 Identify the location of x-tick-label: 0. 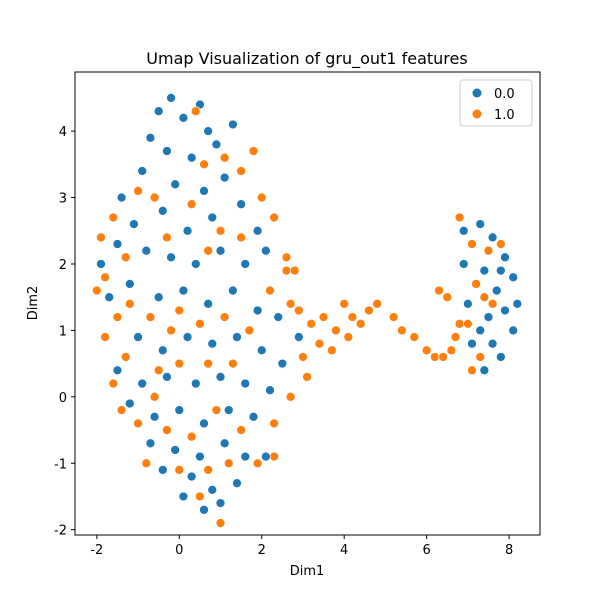
(179, 550).